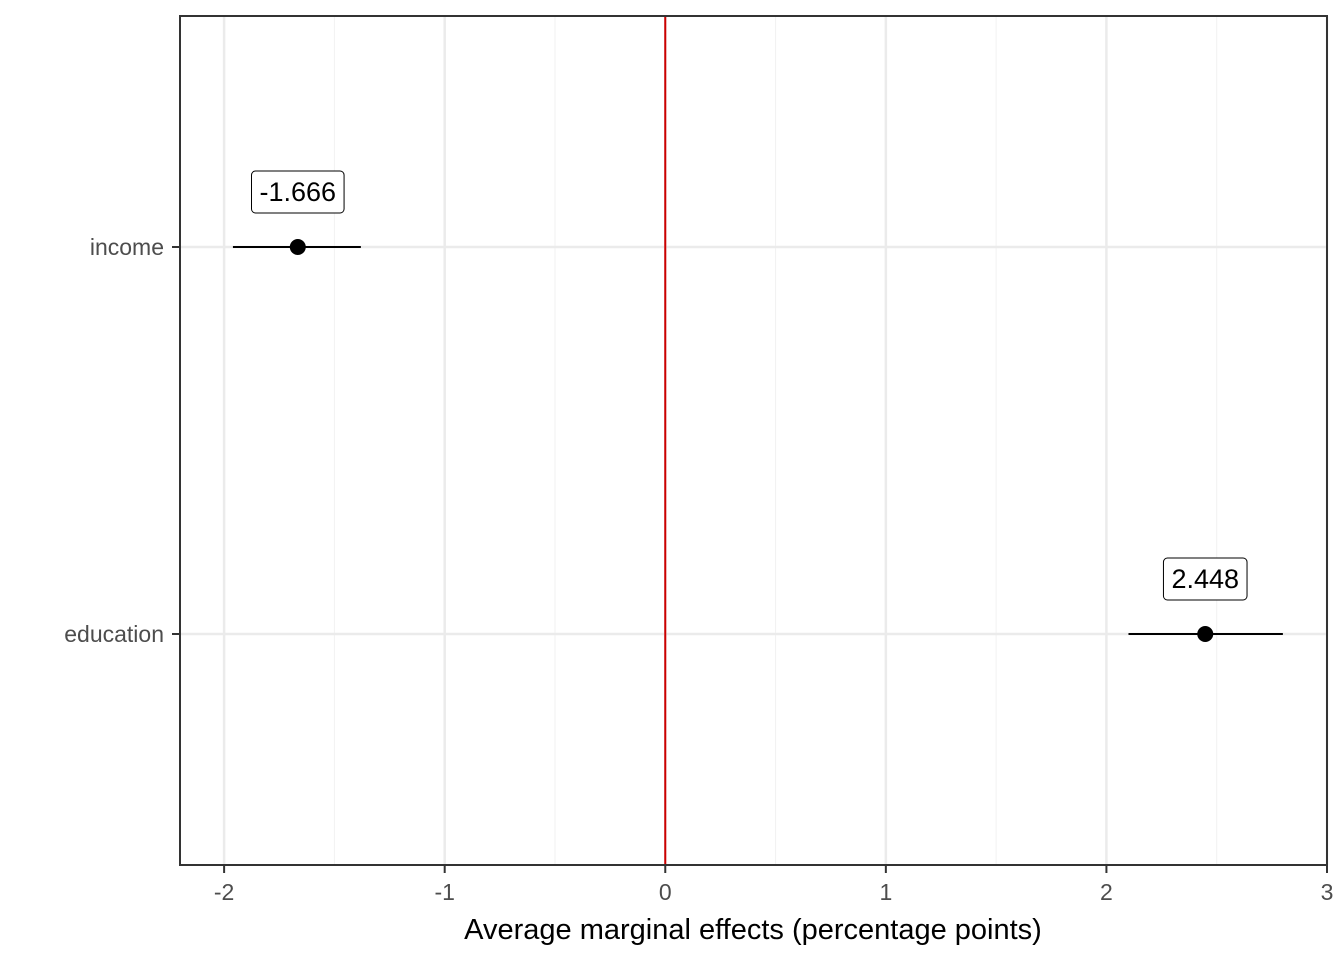 This screenshot has height=960, width=1344. Describe the element at coordinates (885, 892) in the screenshot. I see `x-tick-label: 1` at that location.